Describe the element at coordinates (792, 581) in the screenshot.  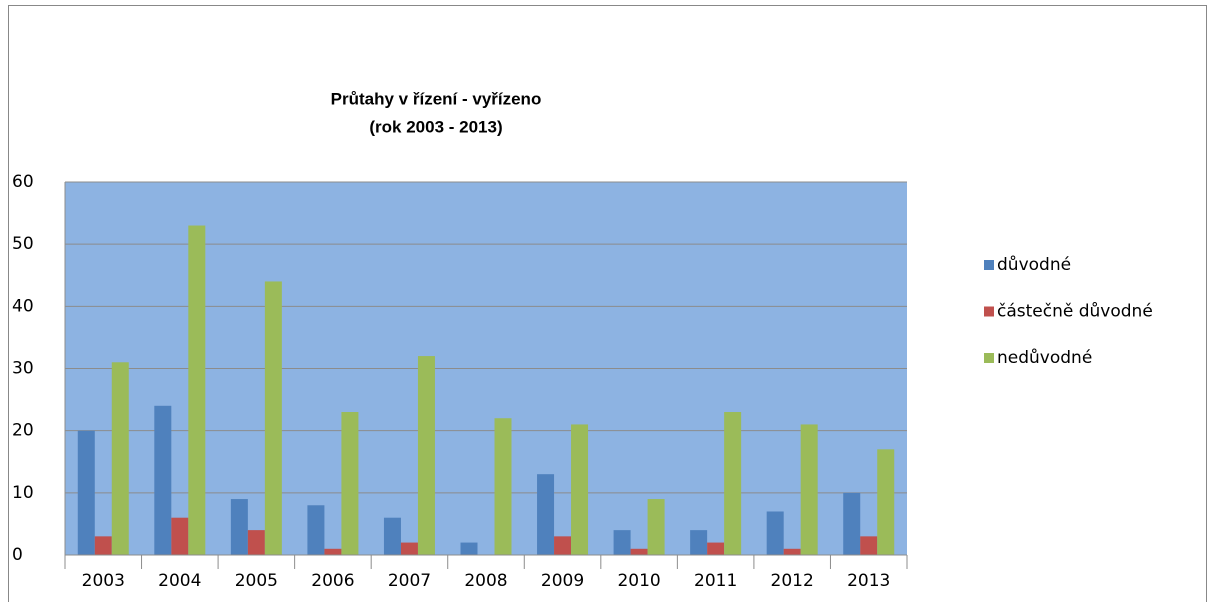
I see `x-tick-label: 2012` at that location.